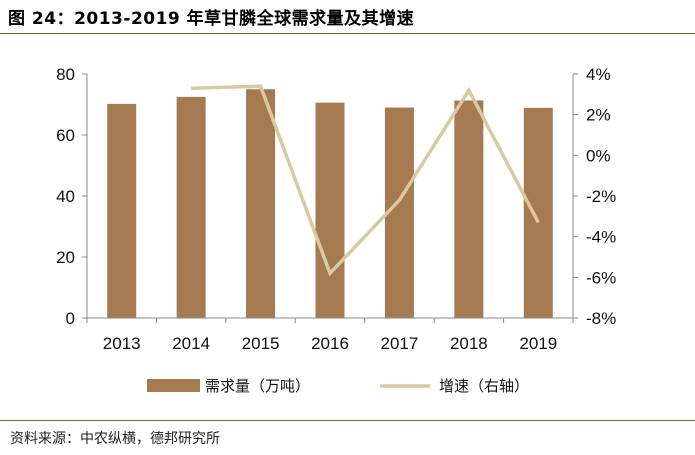 The height and width of the screenshot is (455, 695). What do you see at coordinates (211, 19) in the screenshot?
I see `figure-title: 图 24：2013-2019 年草甘膦全球需求量及其增速` at bounding box center [211, 19].